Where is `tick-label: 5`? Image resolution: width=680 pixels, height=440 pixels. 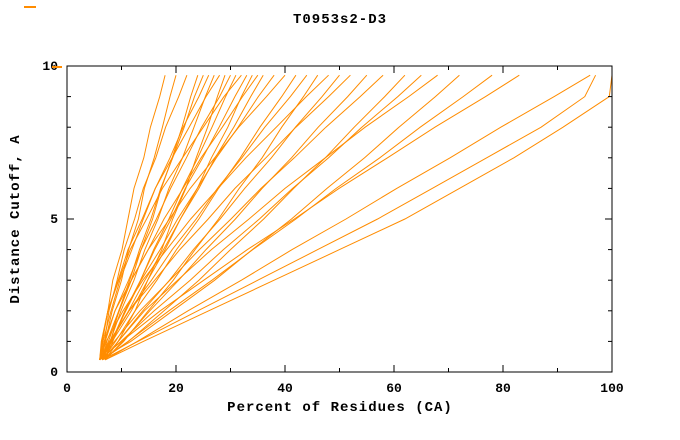
tick-label: 5 is located at coordinates (54, 219).